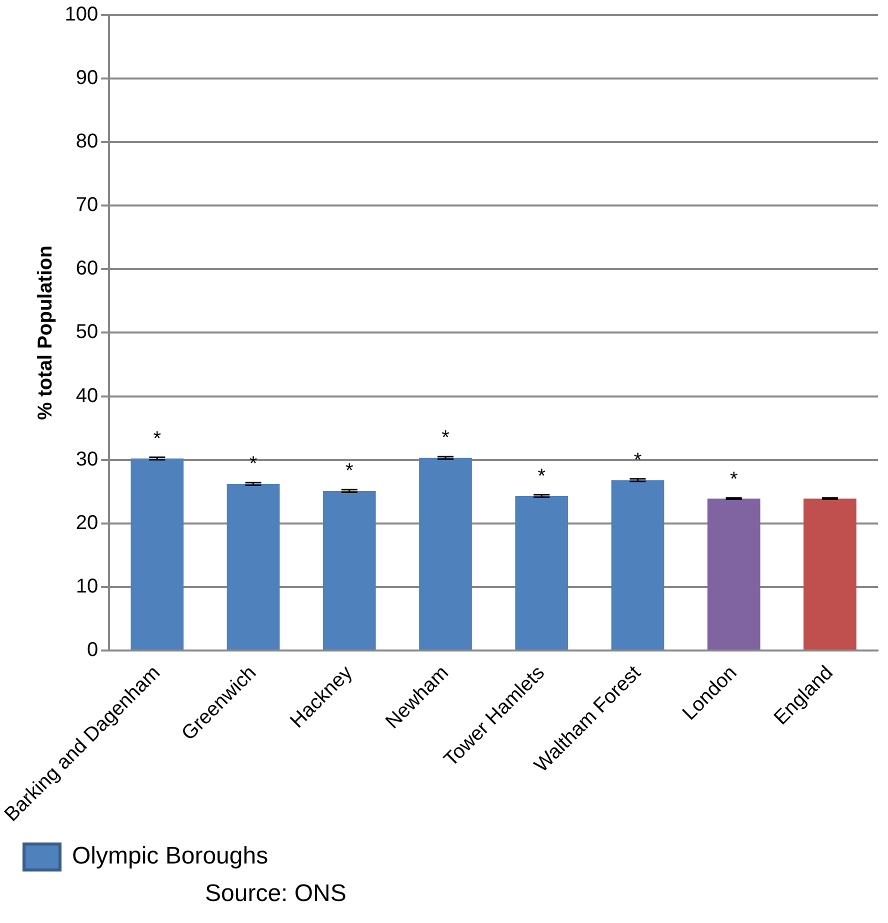  What do you see at coordinates (92, 649) in the screenshot?
I see `y-tick-label: 0` at bounding box center [92, 649].